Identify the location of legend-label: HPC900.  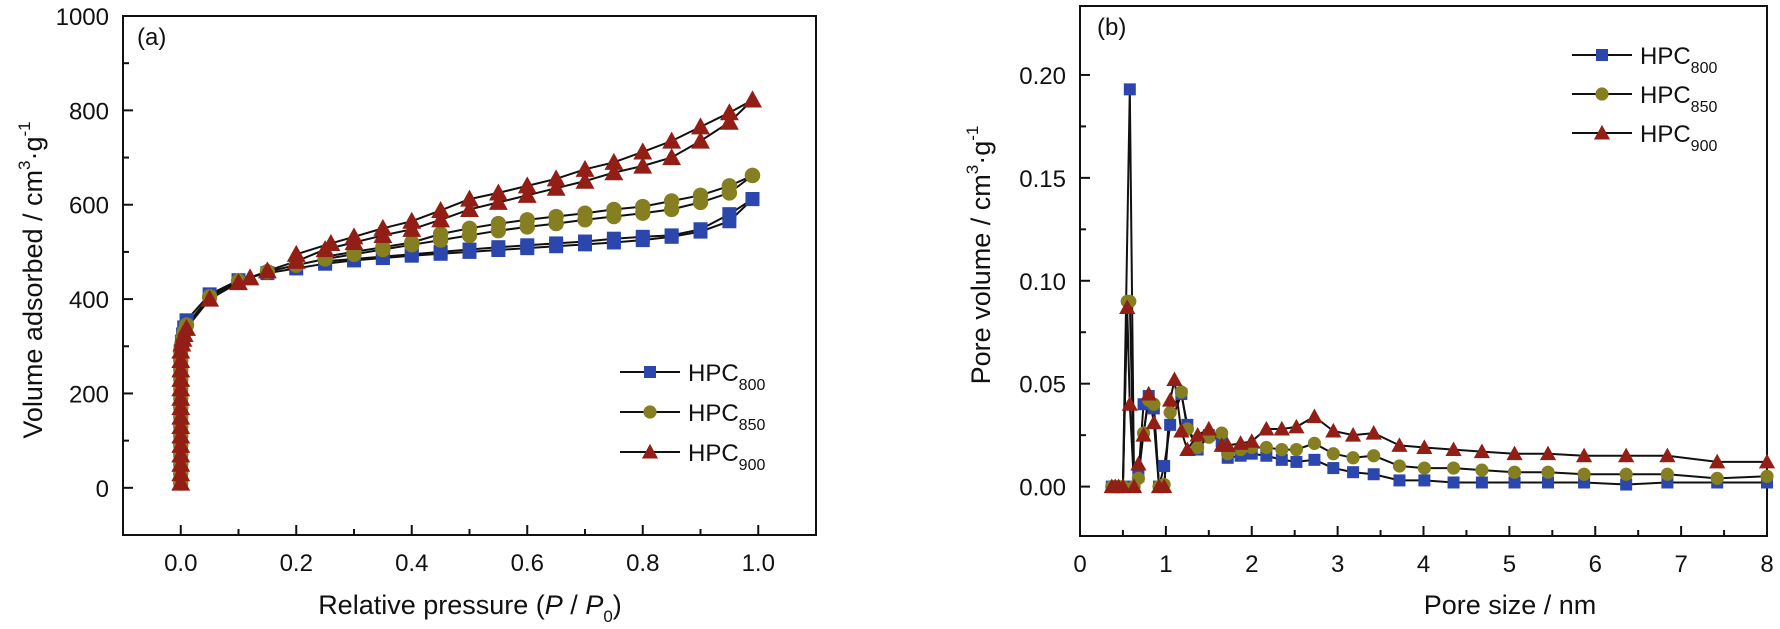
(1678, 138).